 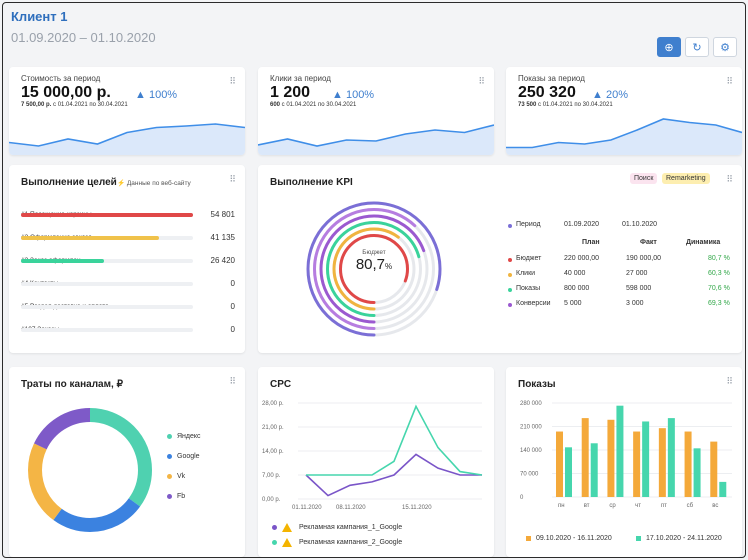 What do you see at coordinates (311, 182) in the screenshot?
I see `kpi-title: Выполнение KPI` at bounding box center [311, 182].